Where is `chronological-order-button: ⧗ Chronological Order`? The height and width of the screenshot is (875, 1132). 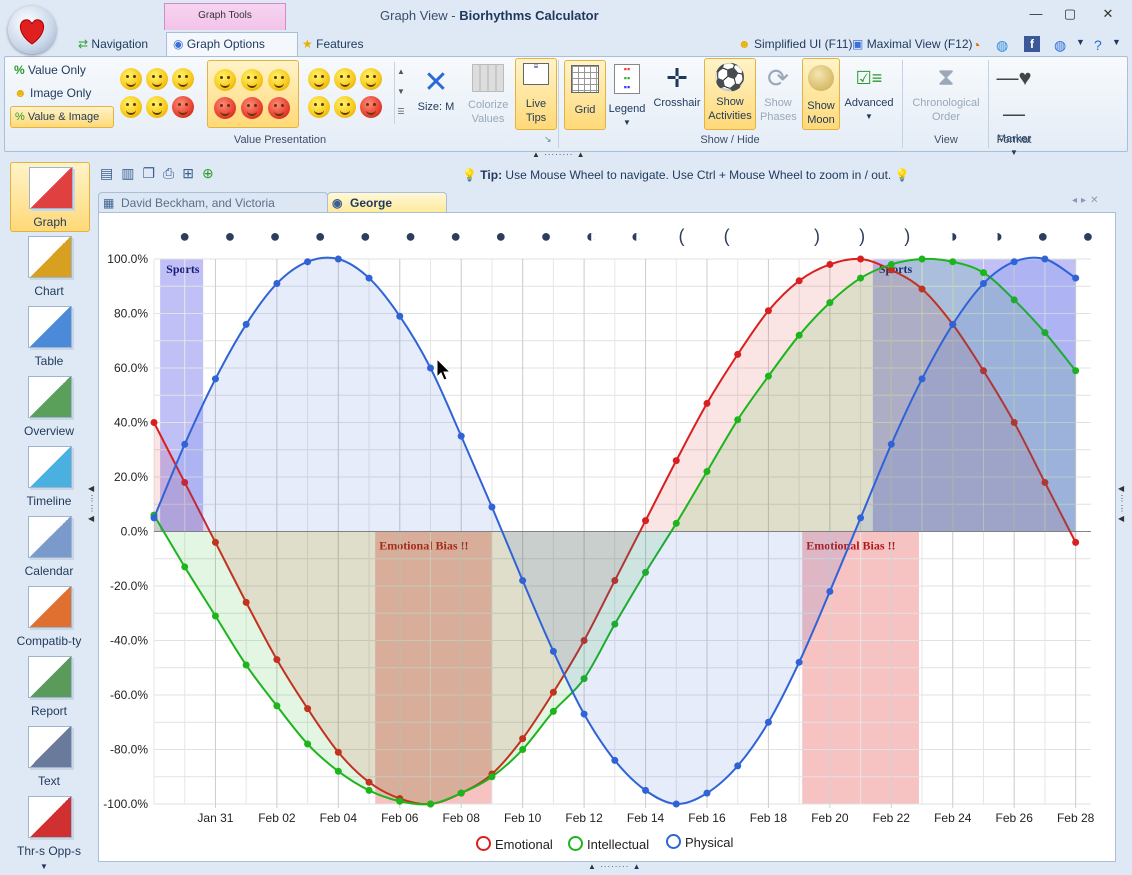
chronological-order-button: ⧗ Chronological Order is located at coordinates (946, 92).